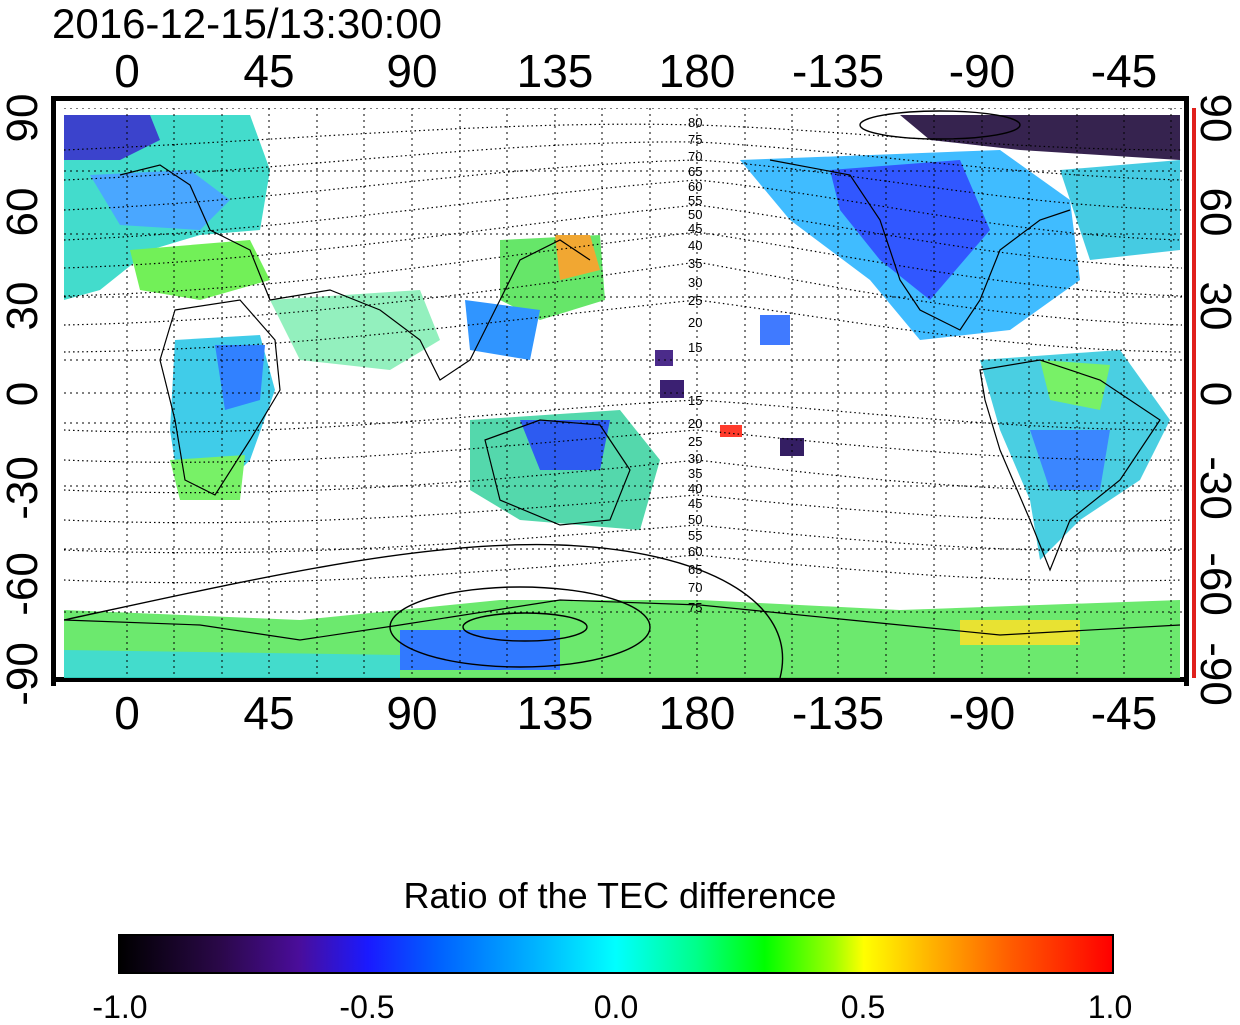  What do you see at coordinates (616, 954) in the screenshot?
I see `colorbar` at bounding box center [616, 954].